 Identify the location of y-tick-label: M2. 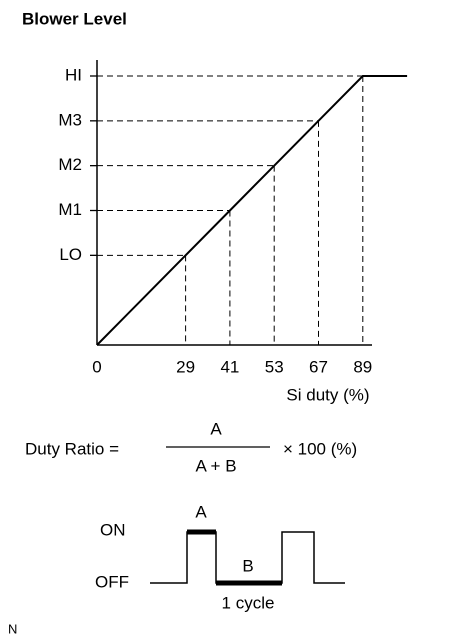
(70, 164).